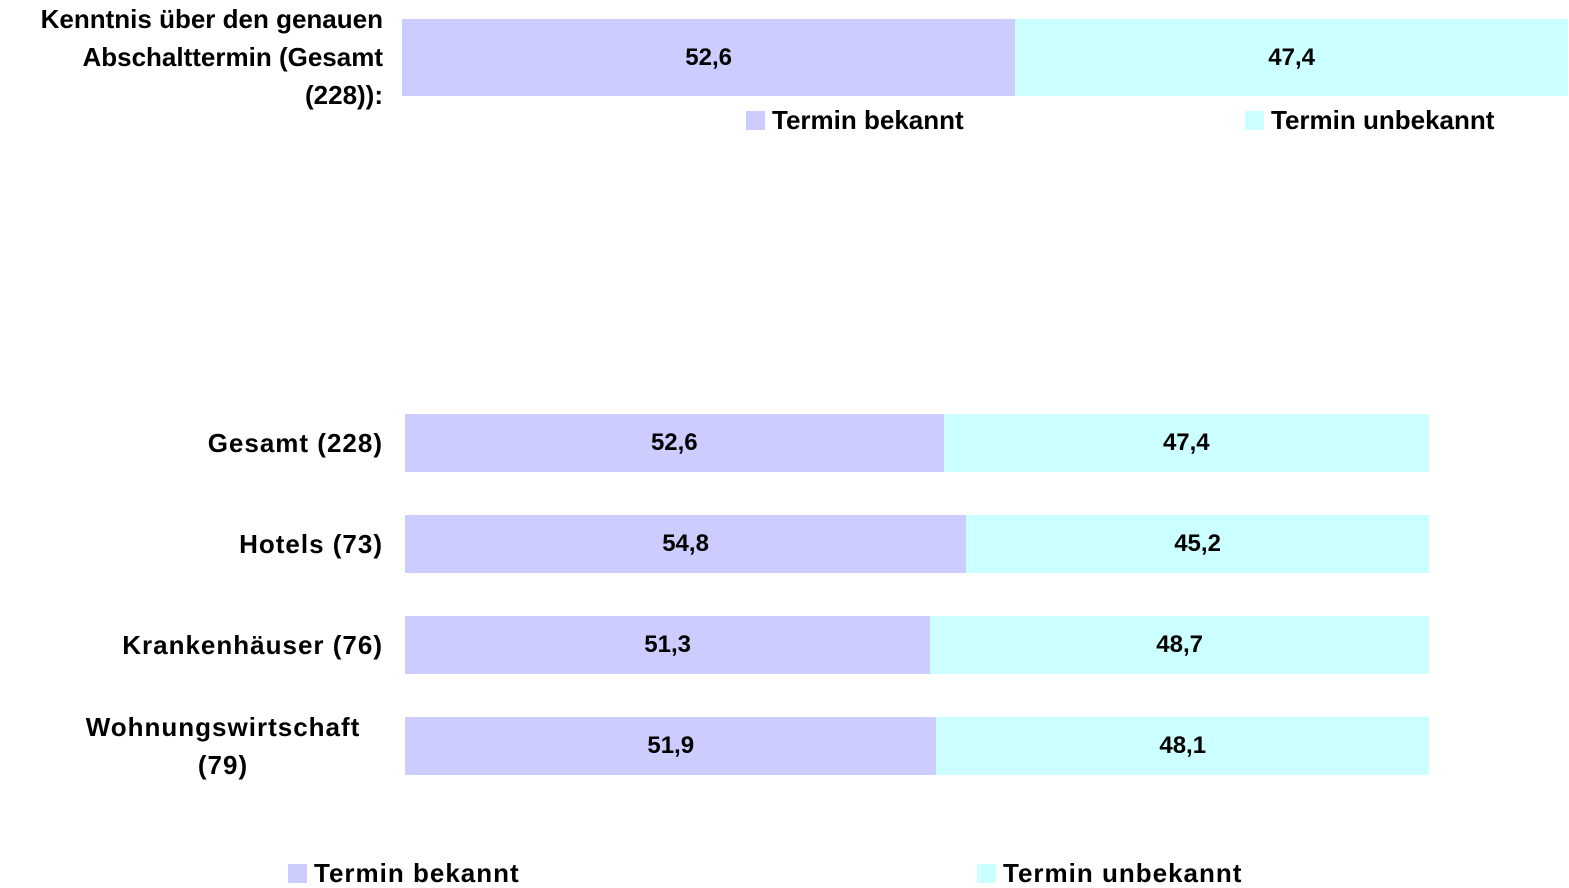 The height and width of the screenshot is (888, 1569). I want to click on value-label: 48,1, so click(1183, 745).